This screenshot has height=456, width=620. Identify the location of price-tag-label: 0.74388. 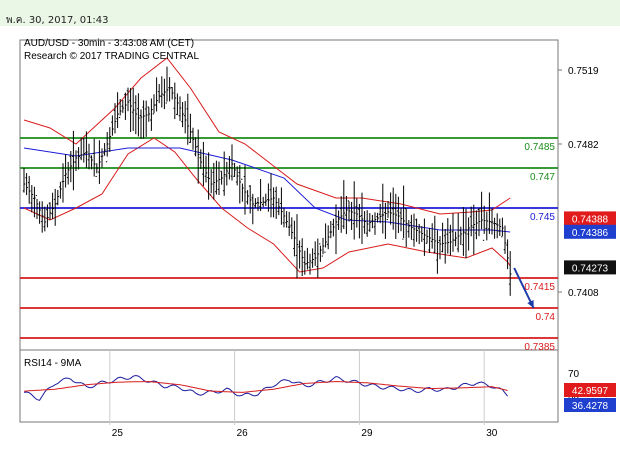
(590, 219).